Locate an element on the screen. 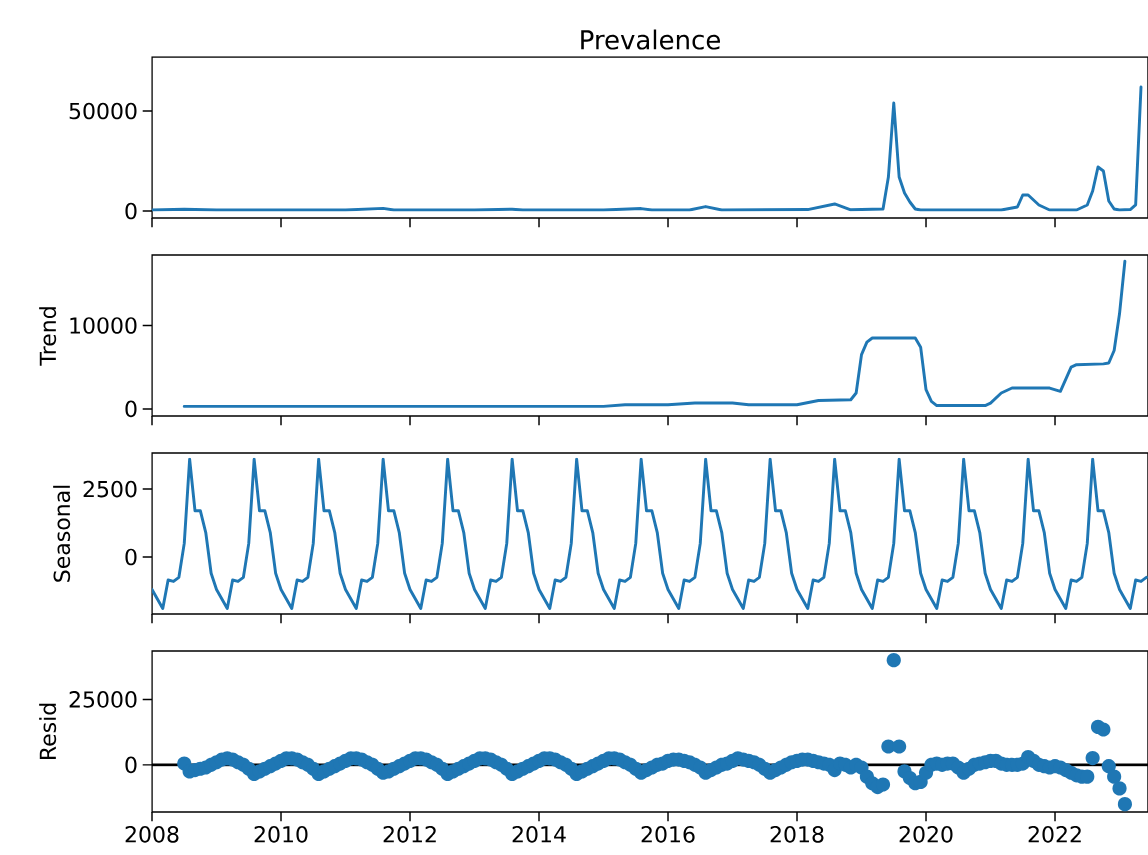  chart-title: Prevalence is located at coordinates (650, 39).